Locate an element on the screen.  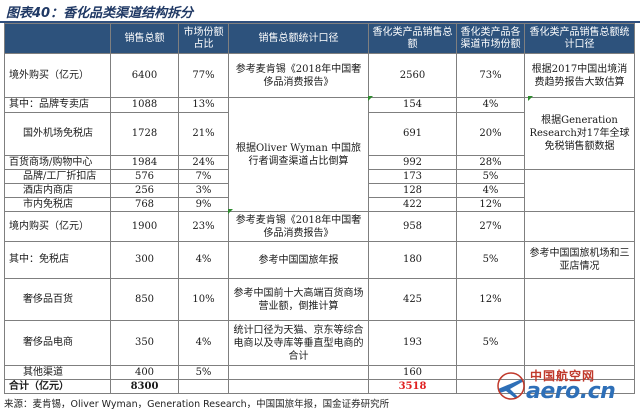
cosm-share-value: 73% is located at coordinates (490, 75).